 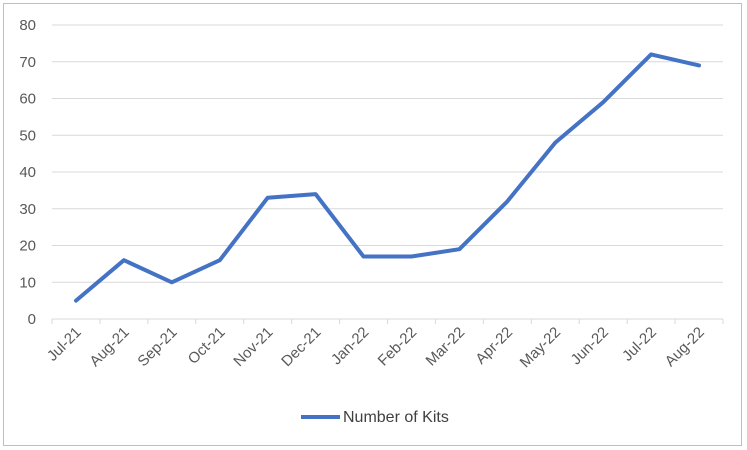 I want to click on x-tick-label: Jan-22, so click(x=350, y=346).